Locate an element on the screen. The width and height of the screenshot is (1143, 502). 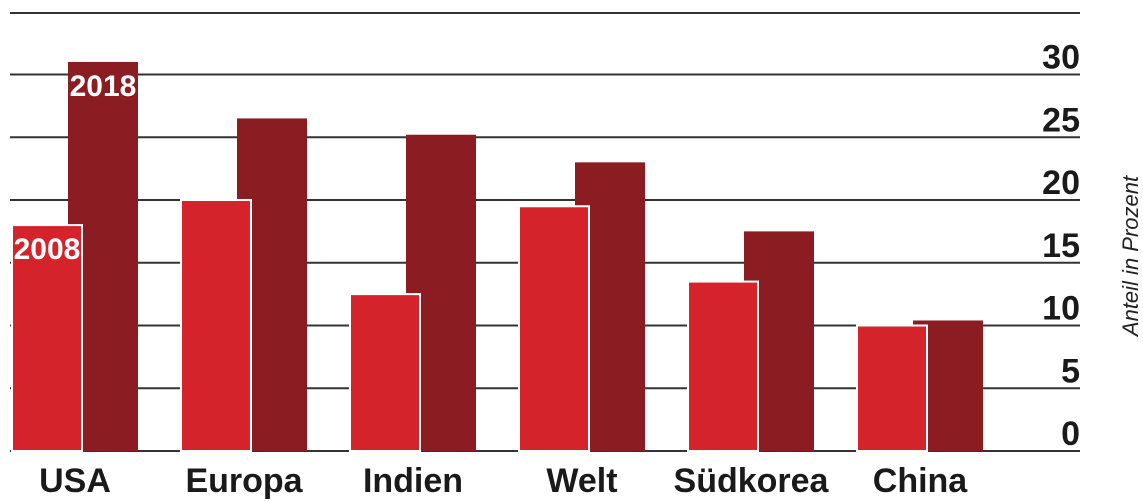
bar-2008-usa is located at coordinates (47, 338).